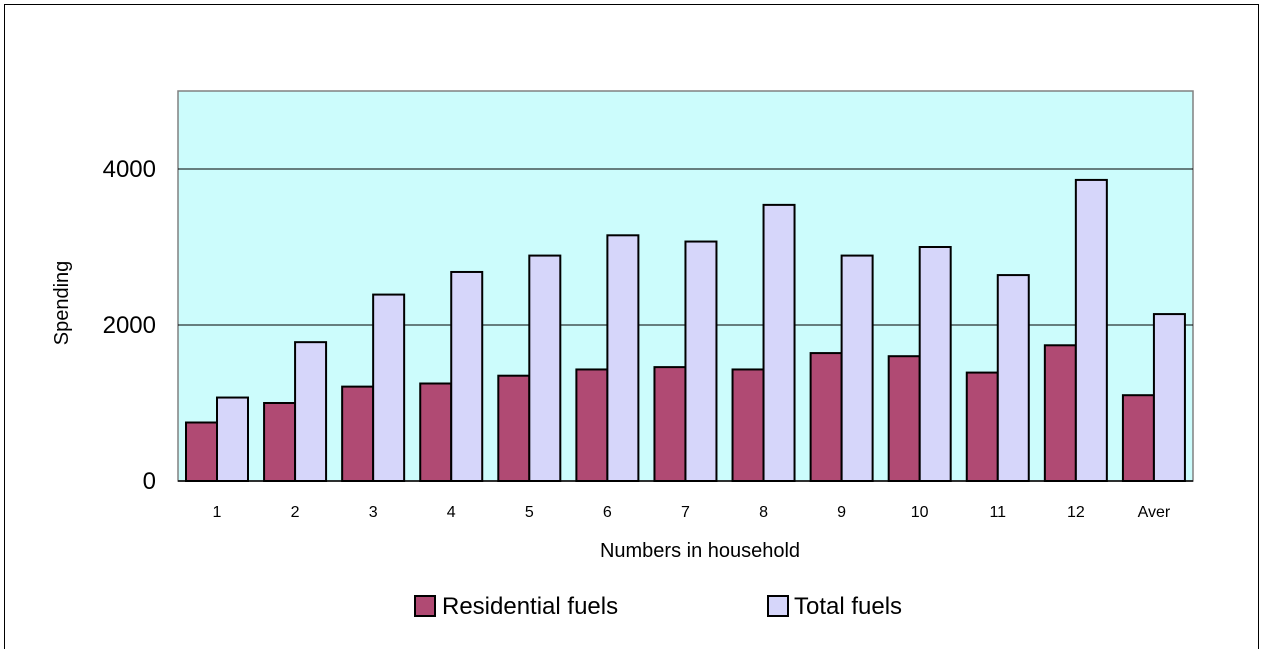  I want to click on x-tick-label-6: 6, so click(607, 512).